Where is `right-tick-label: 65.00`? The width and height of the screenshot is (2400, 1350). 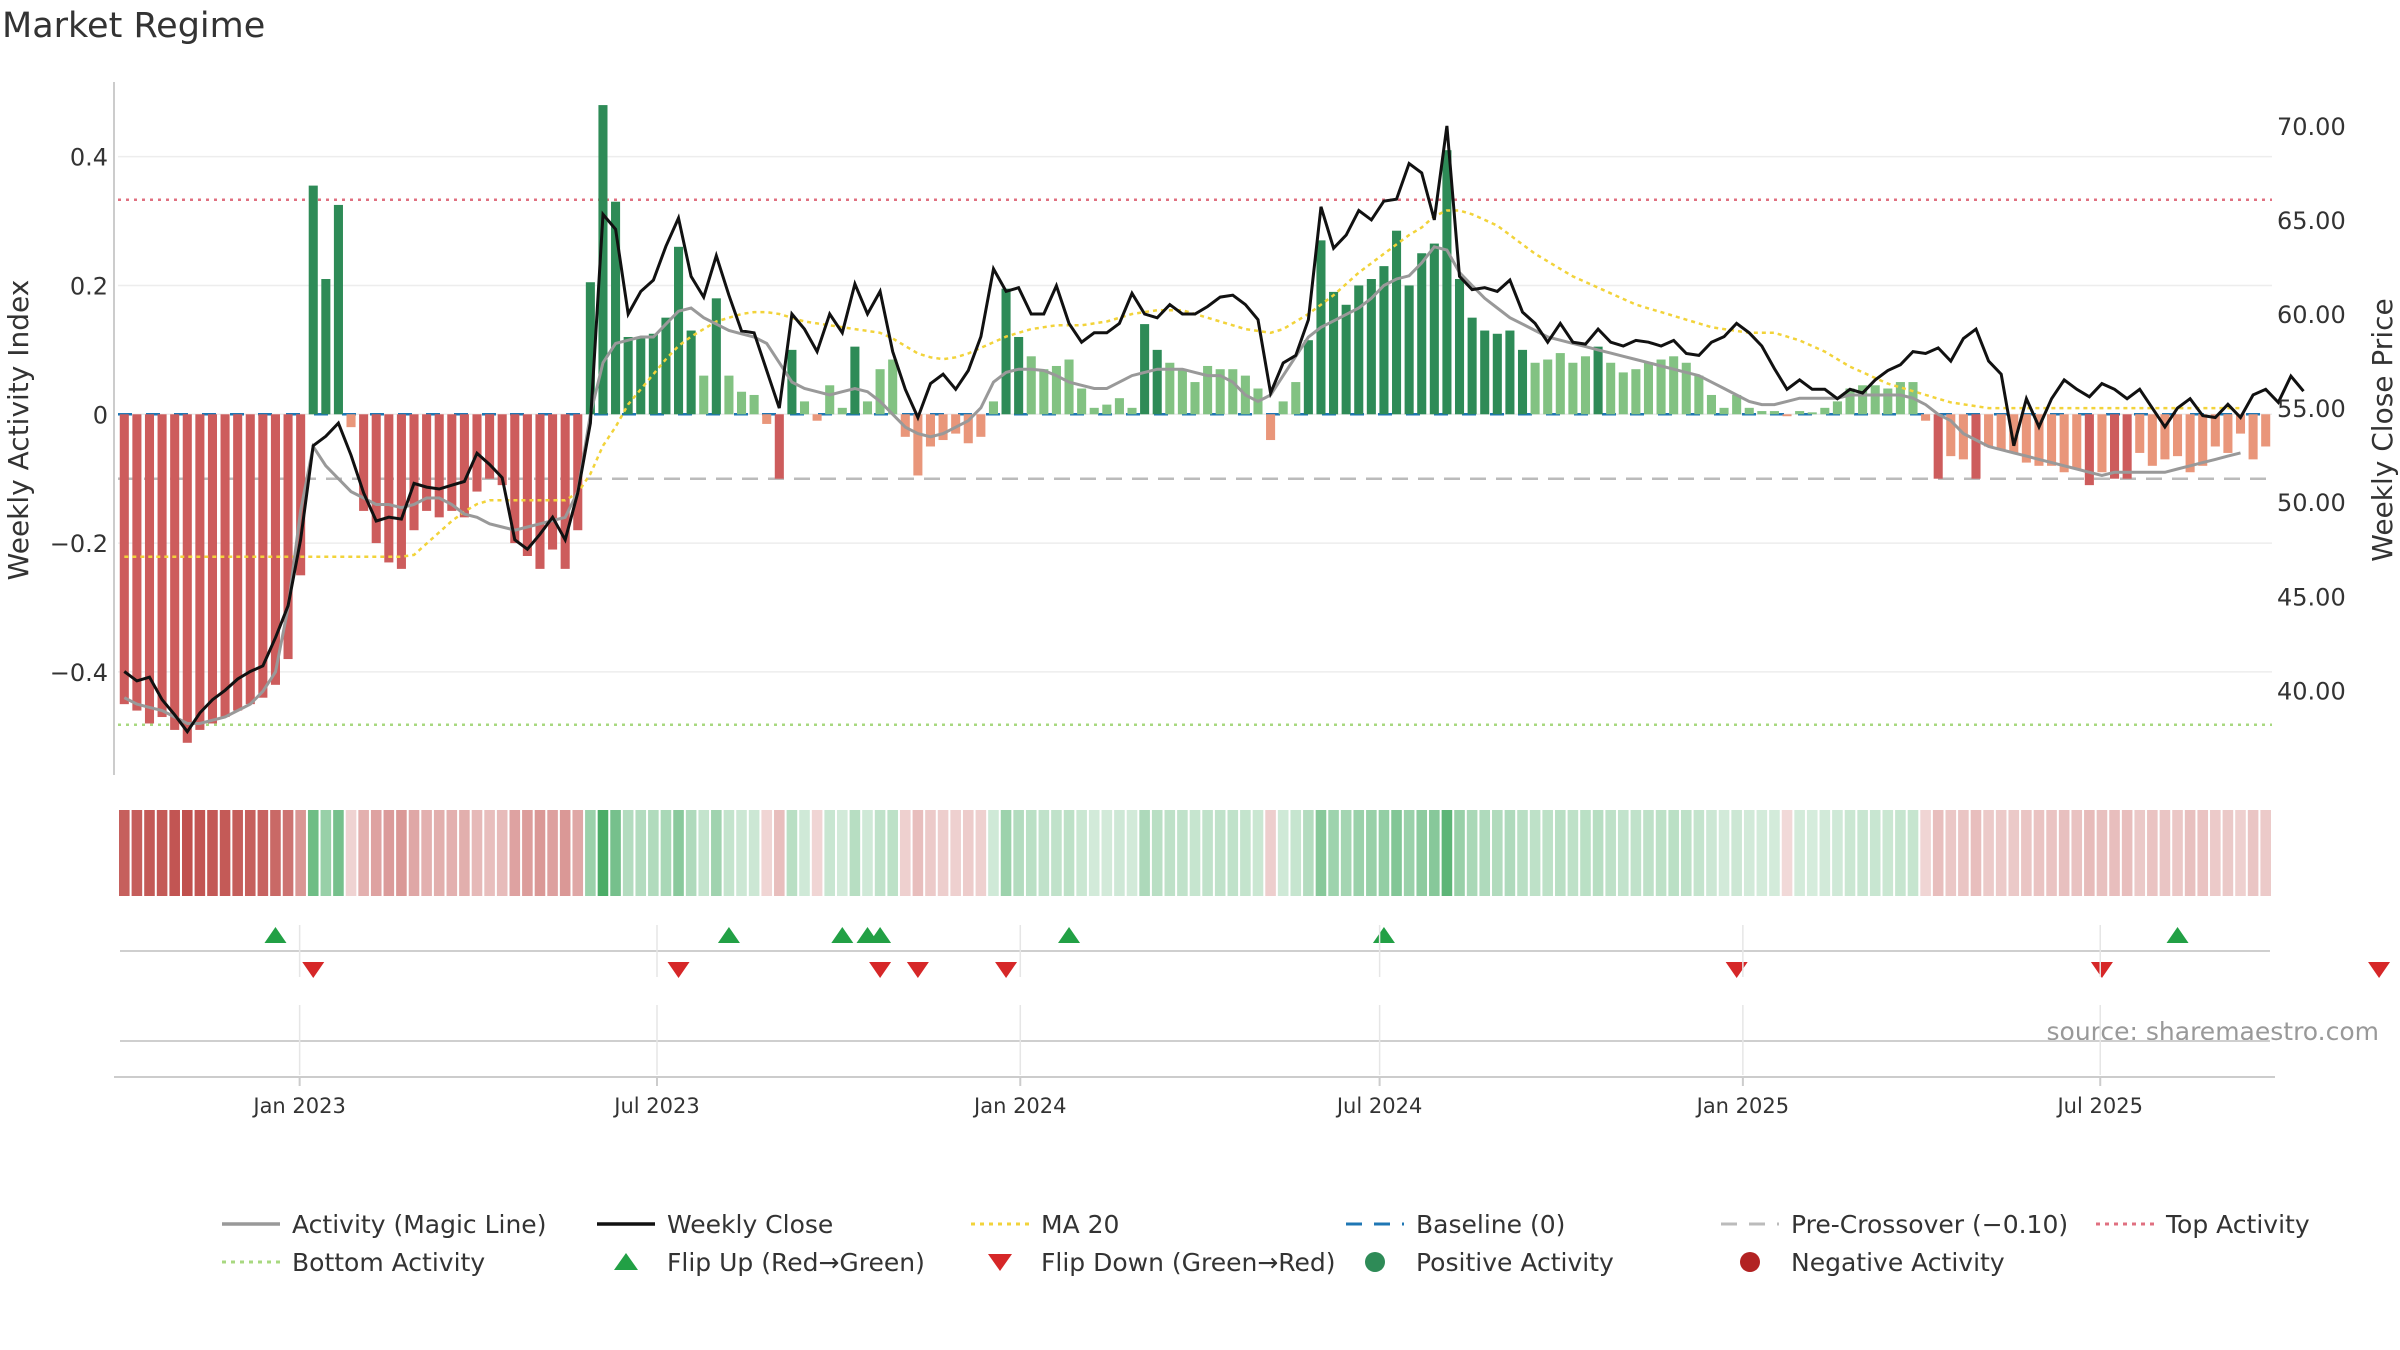
right-tick-label: 65.00 is located at coordinates (2311, 221).